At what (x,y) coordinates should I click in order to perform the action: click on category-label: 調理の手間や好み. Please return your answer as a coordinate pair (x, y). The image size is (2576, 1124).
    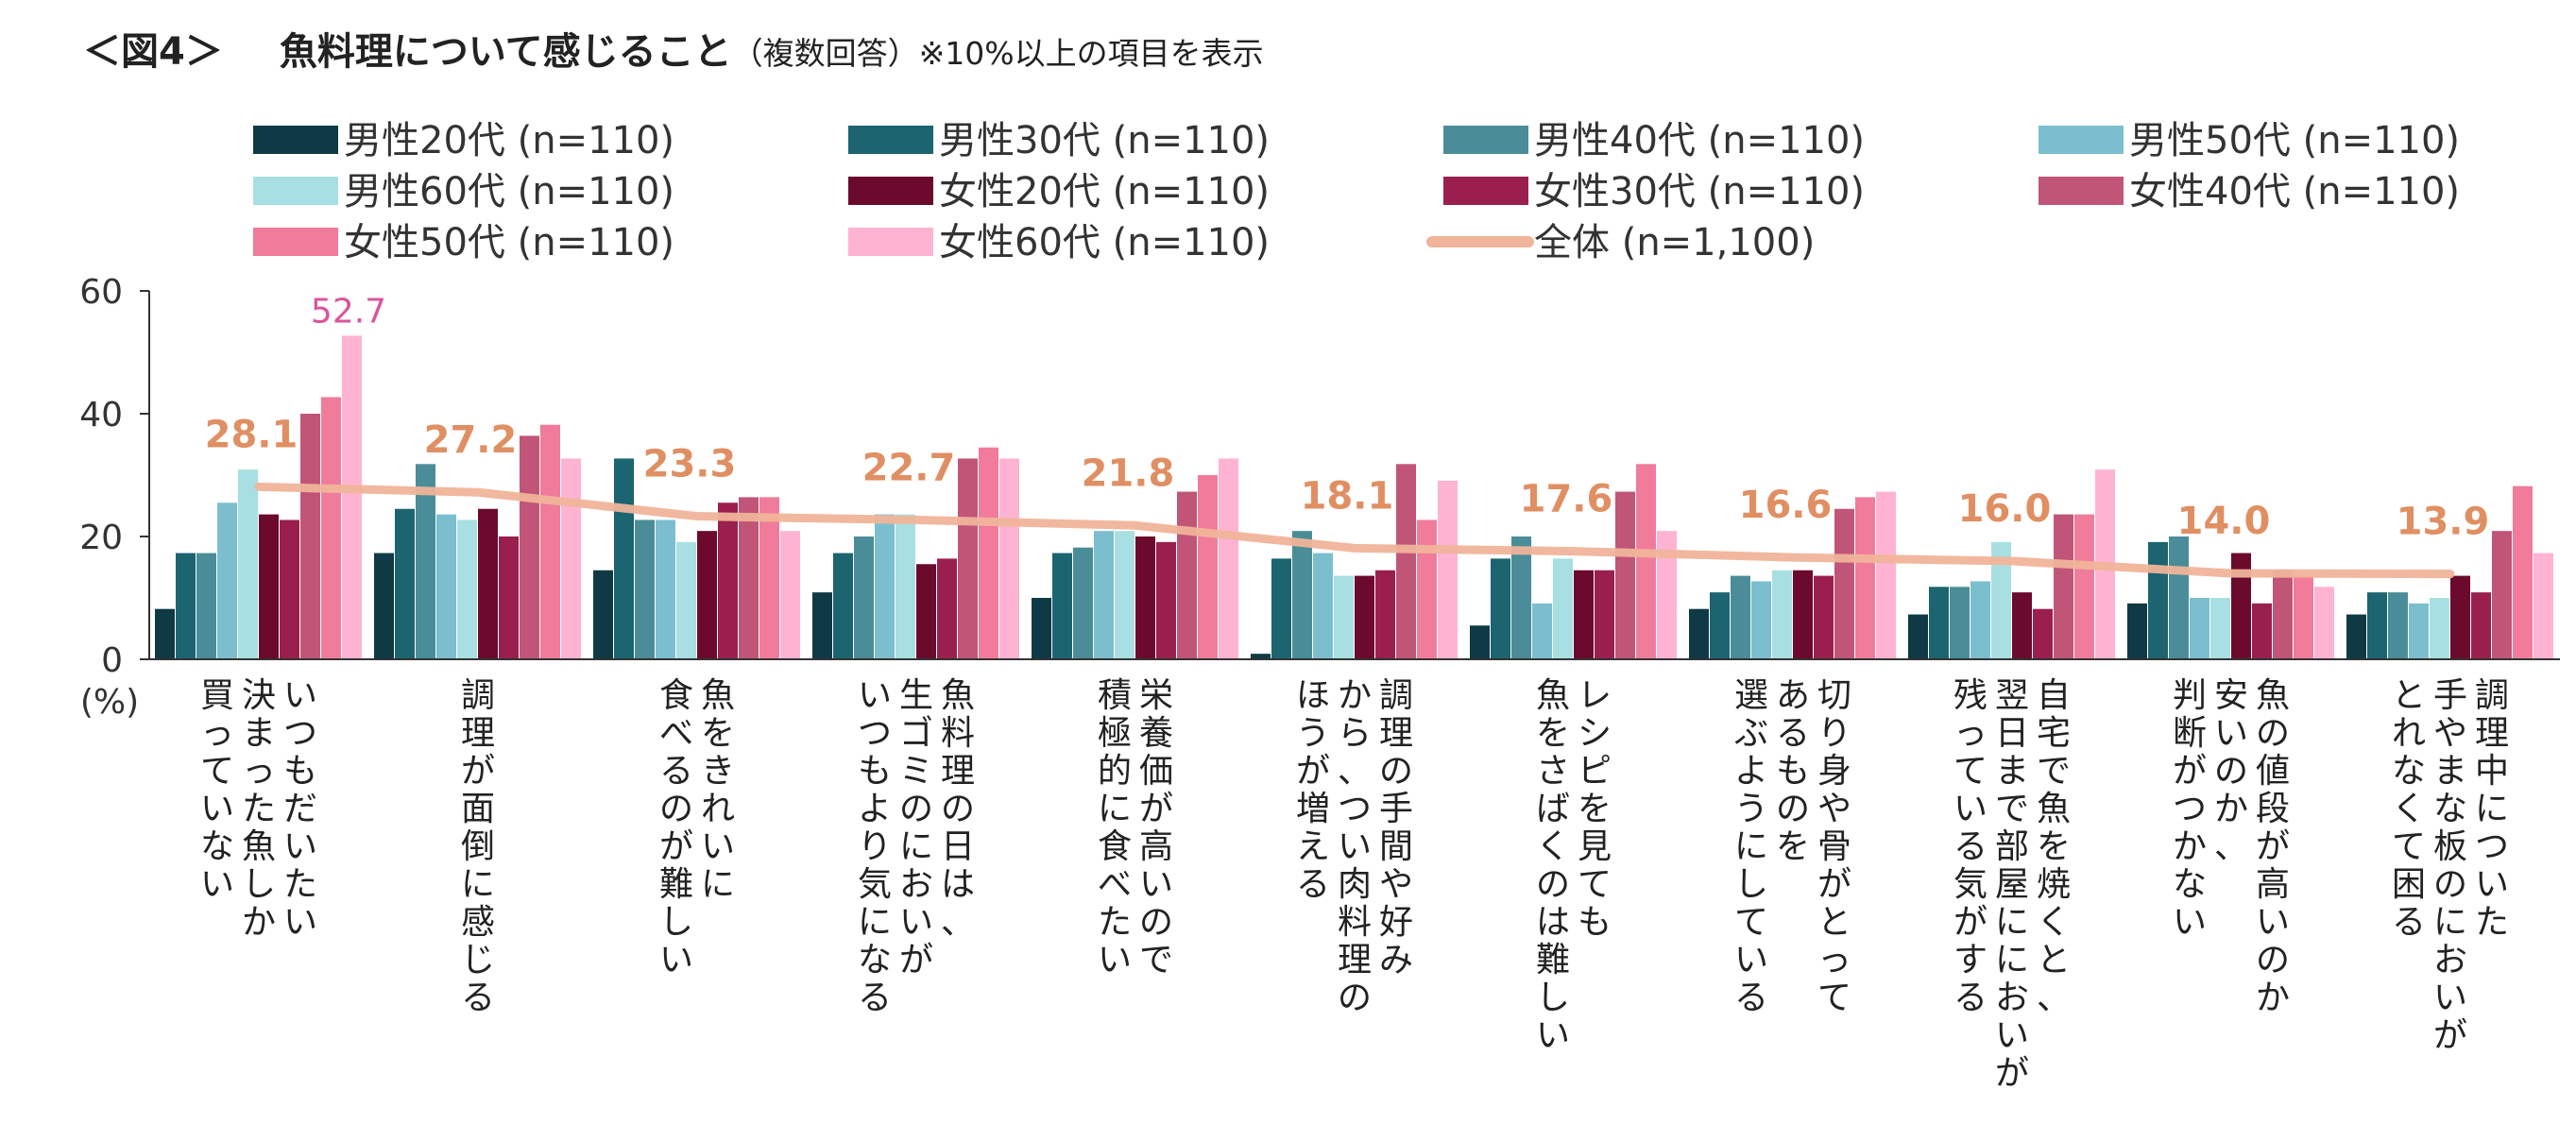
    Looking at the image, I should click on (1396, 828).